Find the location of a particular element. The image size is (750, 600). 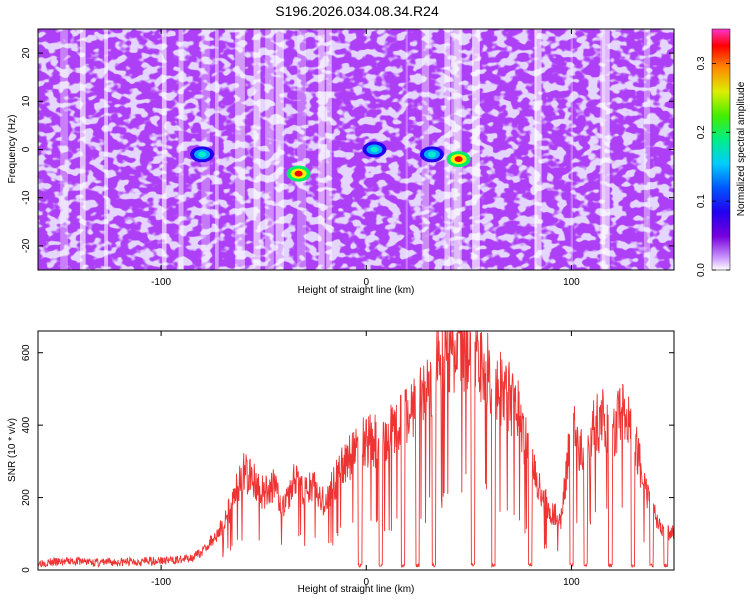

y-tick-label: -10 is located at coordinates (26, 197).